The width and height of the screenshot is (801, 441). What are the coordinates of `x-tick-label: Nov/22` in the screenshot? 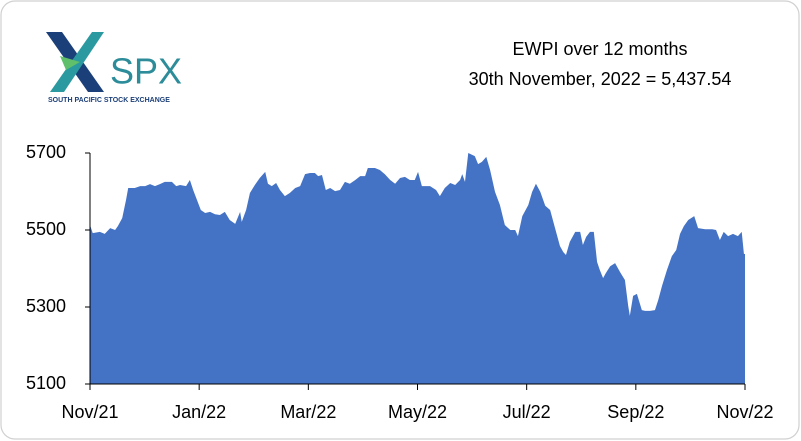 It's located at (744, 412).